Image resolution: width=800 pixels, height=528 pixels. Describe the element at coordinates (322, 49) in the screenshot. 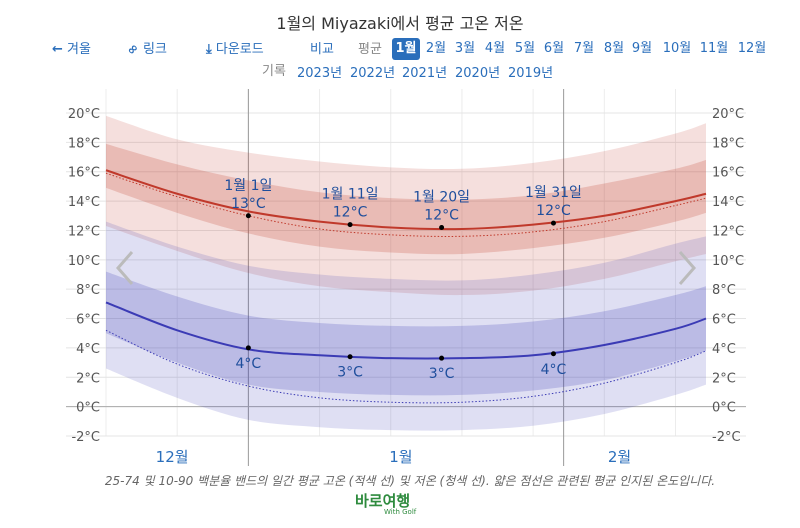

I see `compare-link: 비교` at that location.